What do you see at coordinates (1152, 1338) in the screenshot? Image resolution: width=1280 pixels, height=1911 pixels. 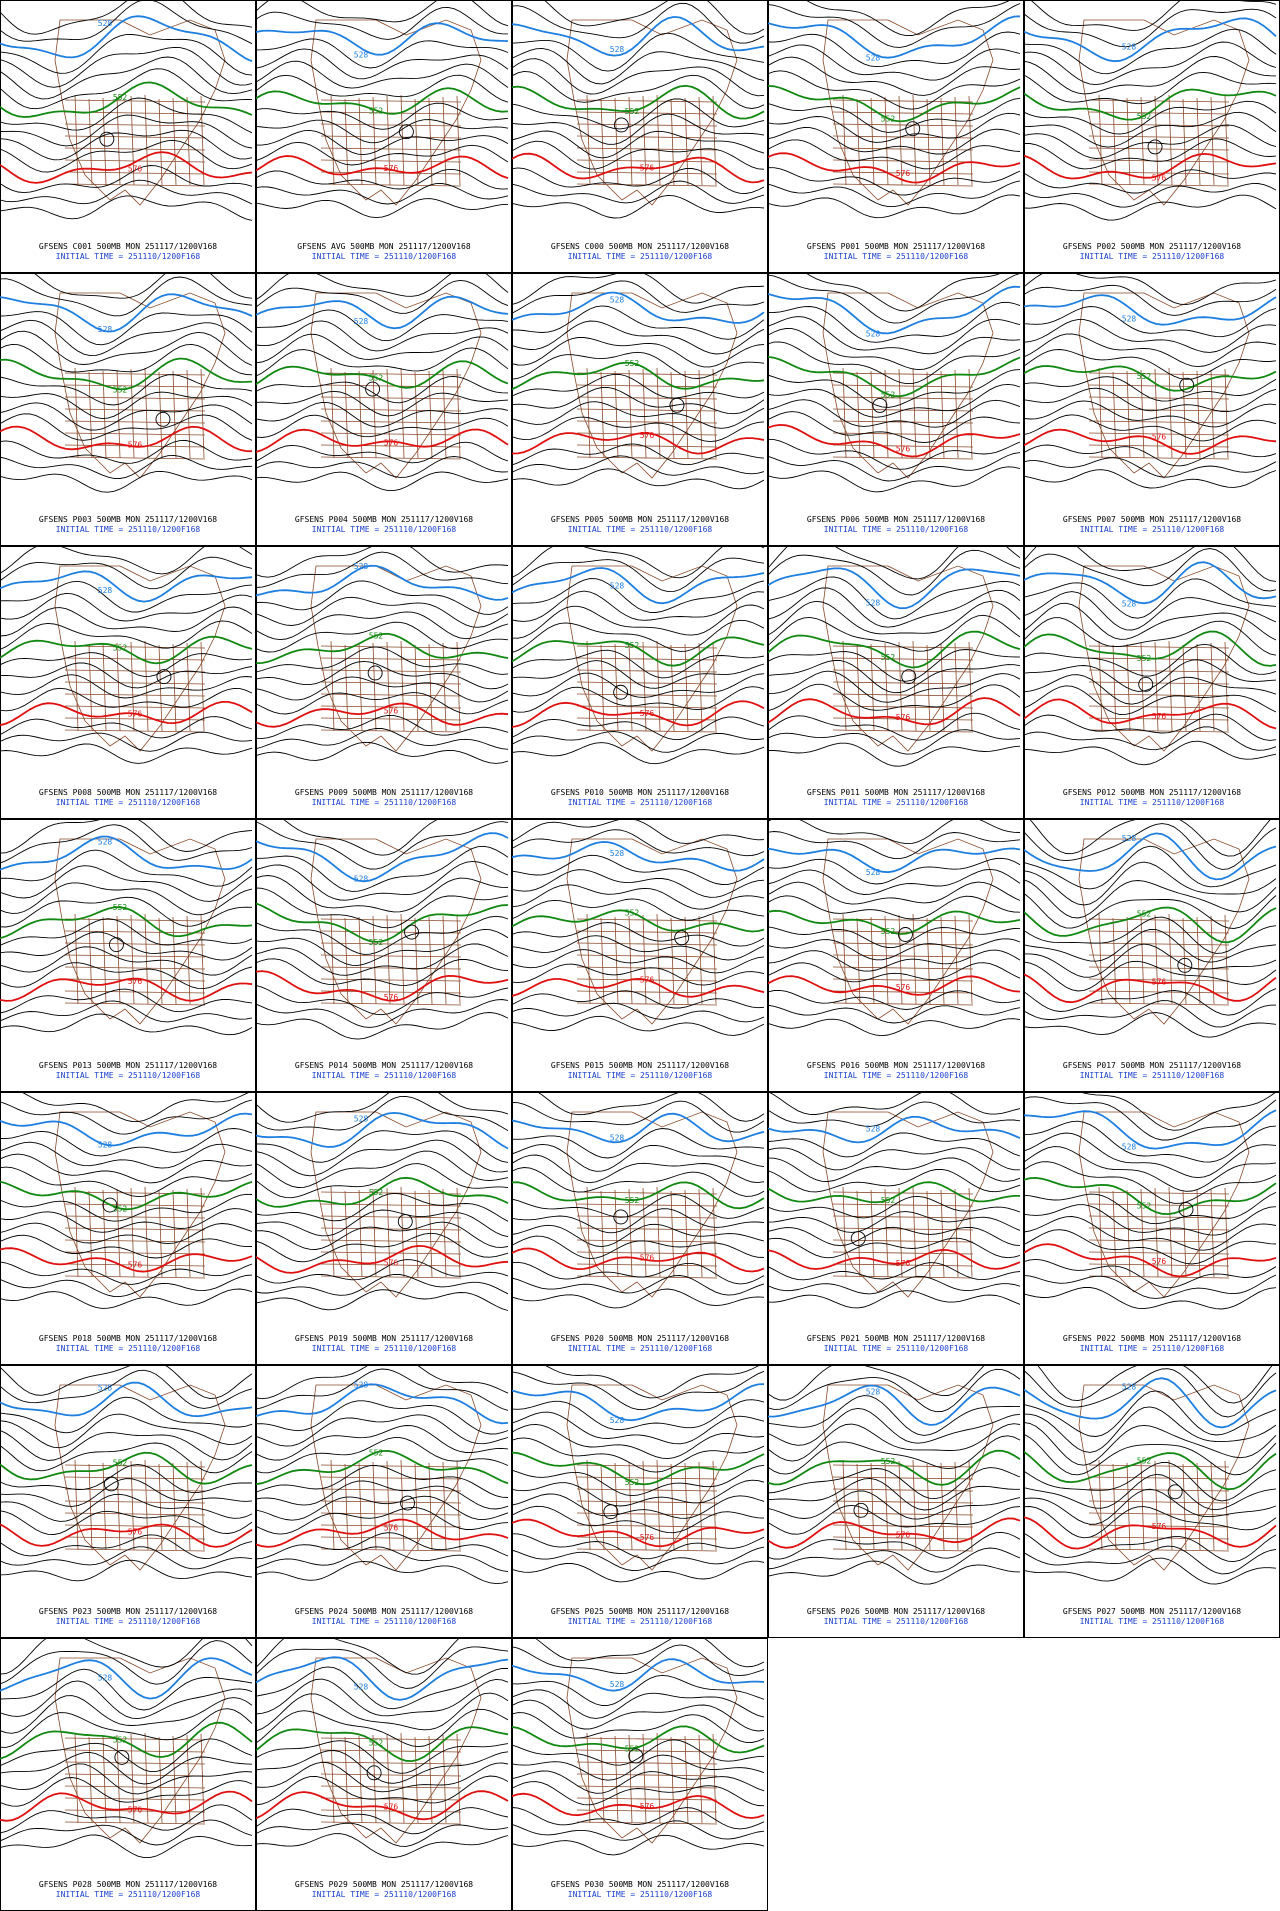 I see `panel-title: GFSENS P022 500MB MON 251117/1200V168` at bounding box center [1152, 1338].